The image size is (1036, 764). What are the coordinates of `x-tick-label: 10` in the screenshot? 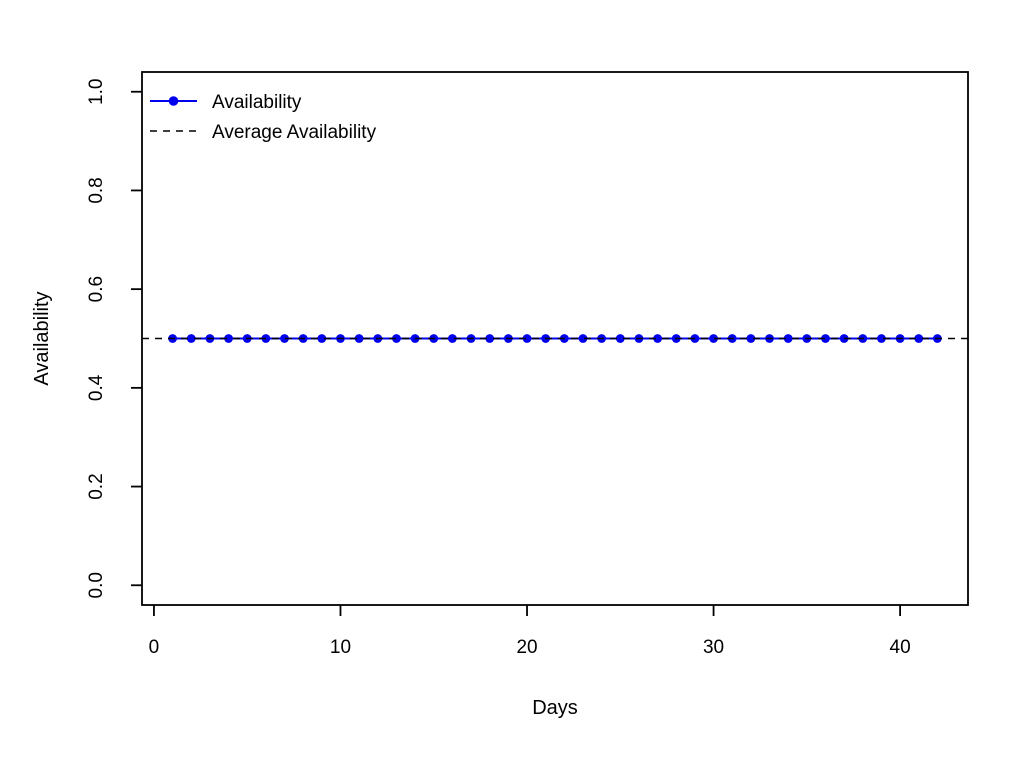 It's located at (340, 647).